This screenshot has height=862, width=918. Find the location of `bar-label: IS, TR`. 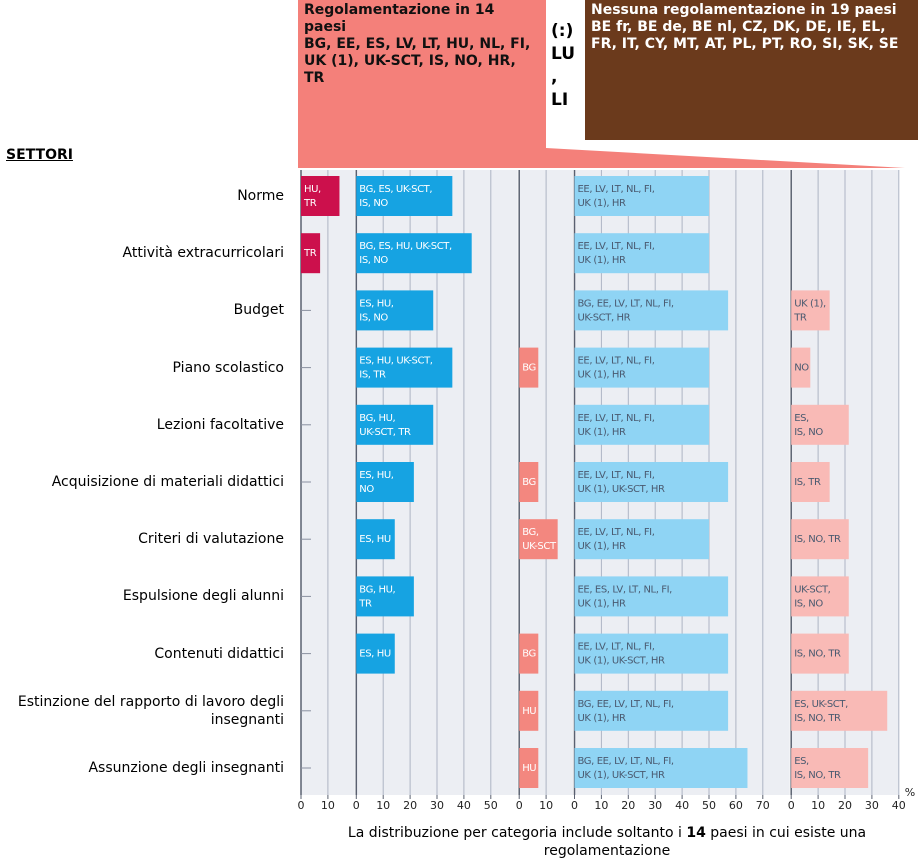

bar-label: IS, TR is located at coordinates (807, 482).